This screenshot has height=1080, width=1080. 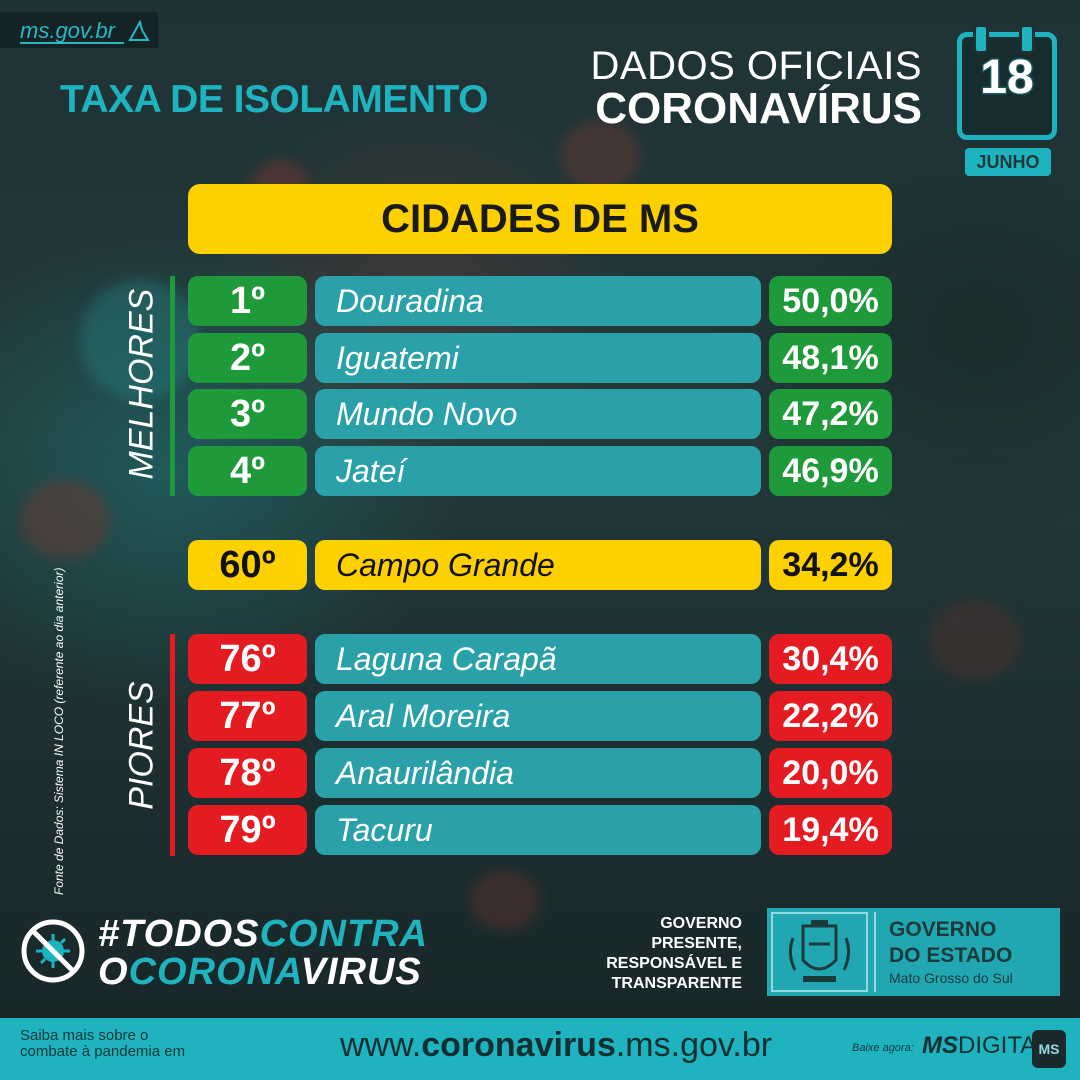 I want to click on rank-badge: 1º, so click(x=247, y=301).